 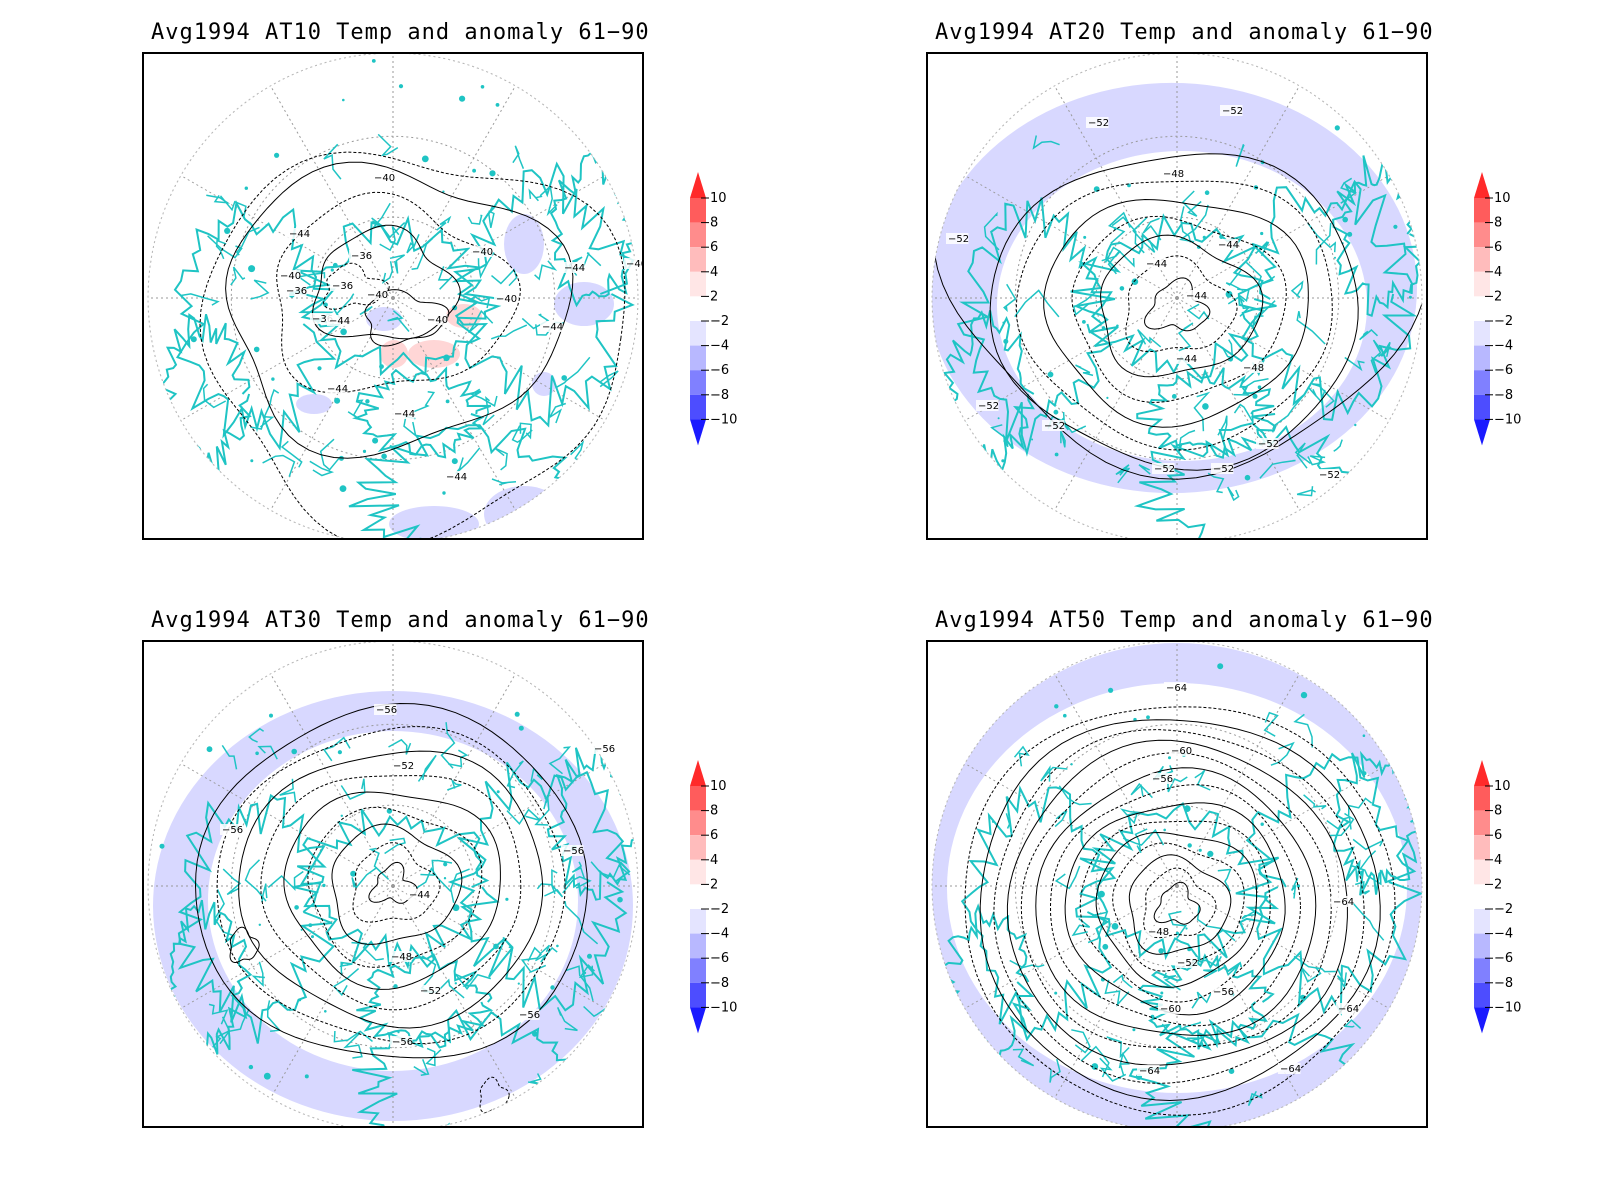 I want to click on colorbar-arrow-bottom, so click(x=1482, y=432).